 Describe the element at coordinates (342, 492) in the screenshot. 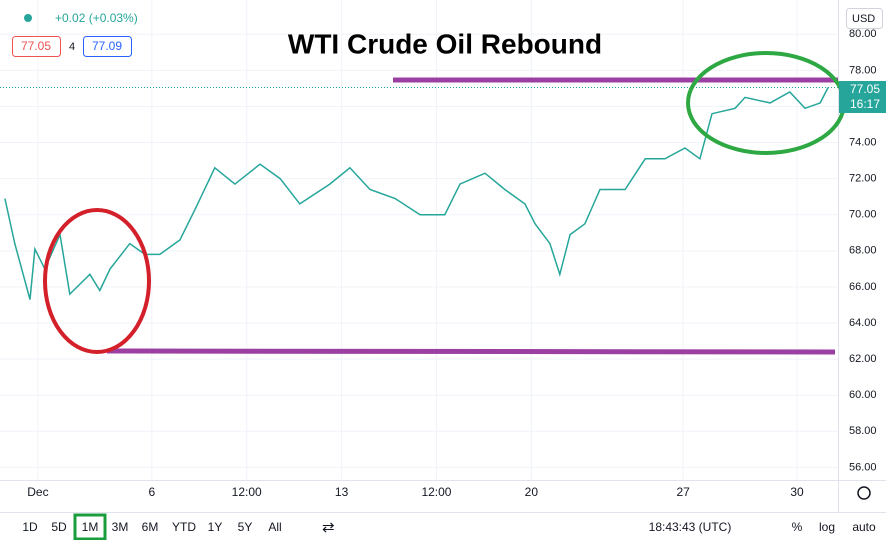

I see `x-tick-label: 13` at that location.